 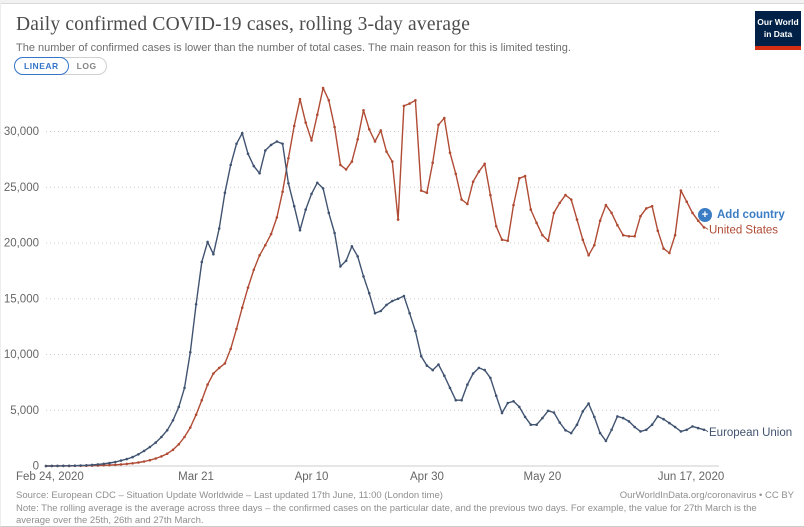 I want to click on log-button: LOG, so click(x=86, y=66).